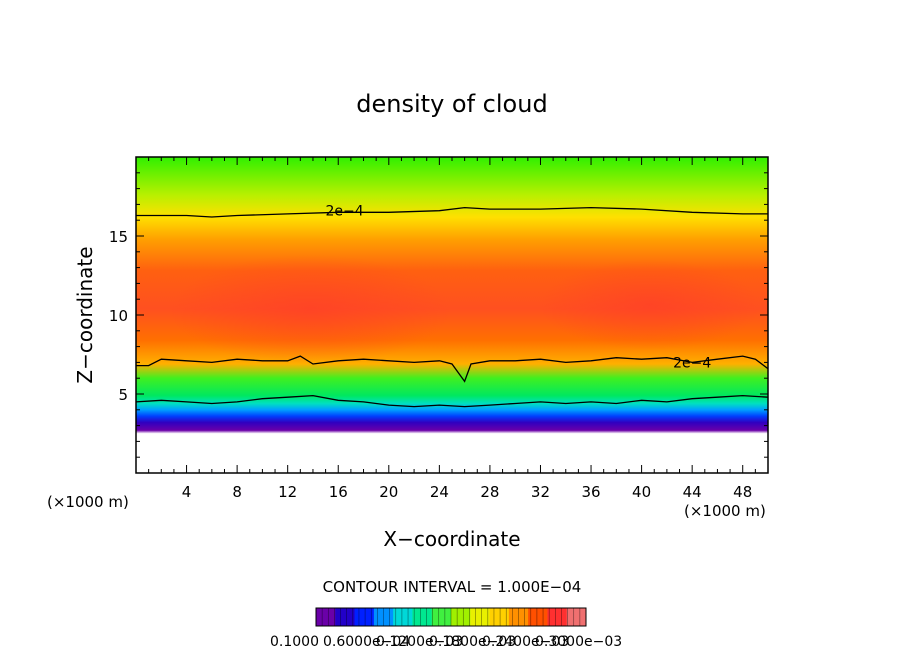  Describe the element at coordinates (578, 642) in the screenshot. I see `colorbar-label: 0.3000e−03` at that location.